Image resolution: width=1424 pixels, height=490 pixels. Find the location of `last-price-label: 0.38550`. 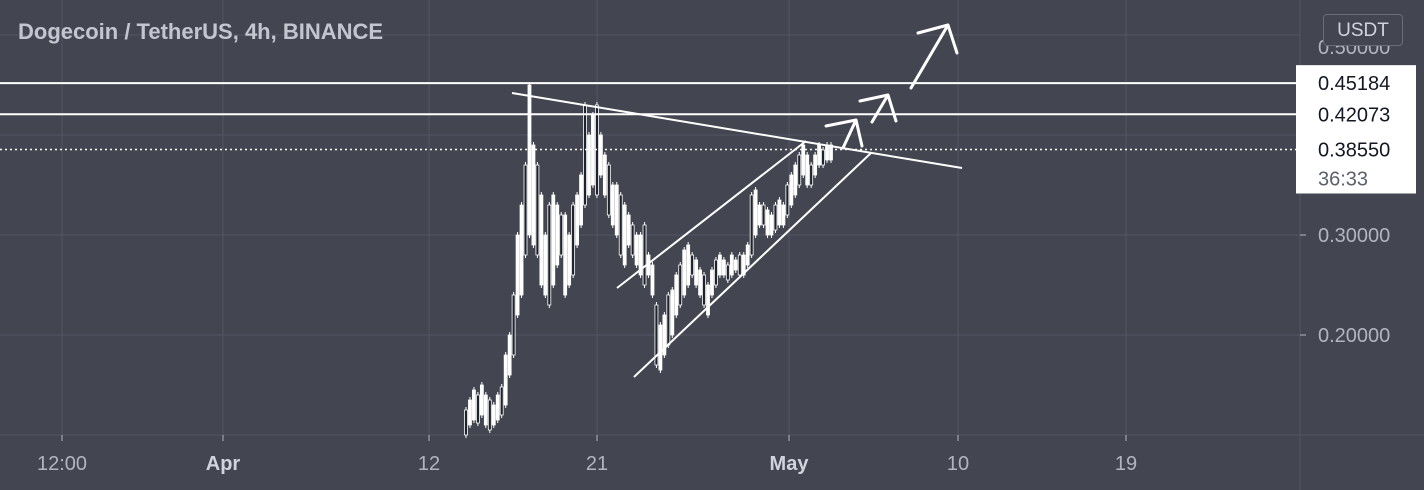

last-price-label: 0.38550 is located at coordinates (1354, 151).